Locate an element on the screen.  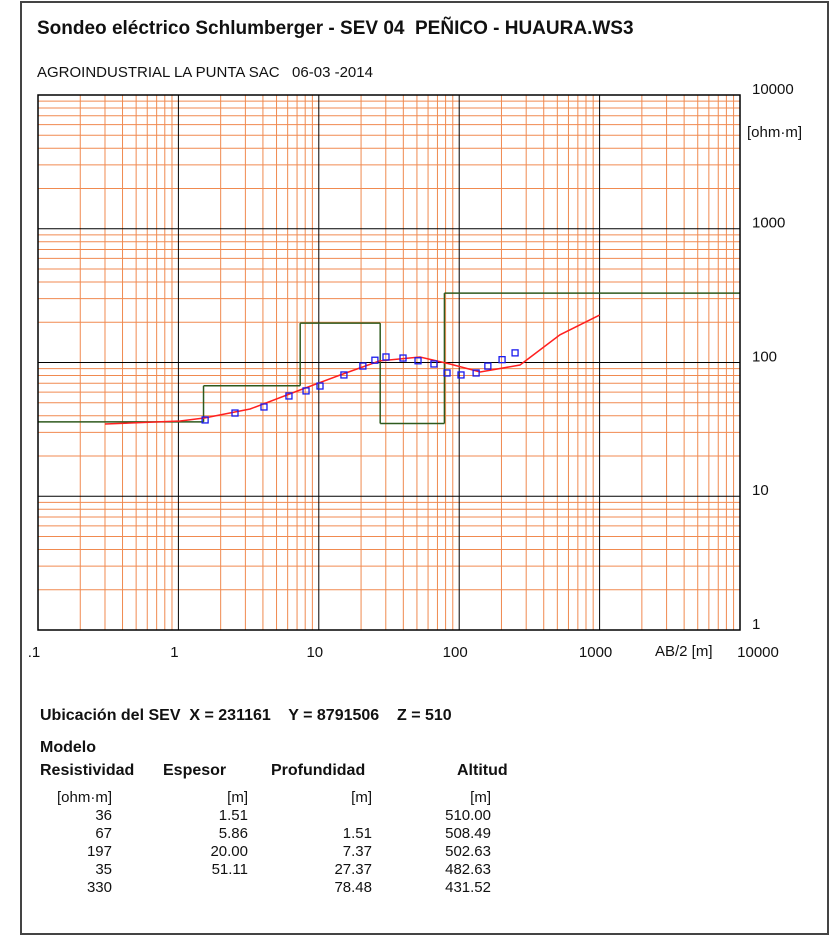
x-tick-label: 10 is located at coordinates (314, 652).